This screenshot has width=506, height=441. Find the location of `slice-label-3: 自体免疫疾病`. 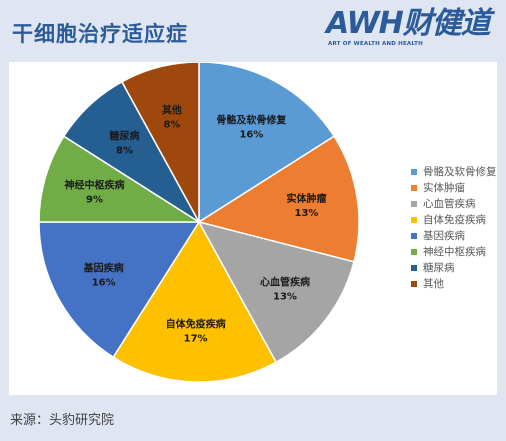

slice-label-3: 自体免疫疾病 is located at coordinates (196, 324).